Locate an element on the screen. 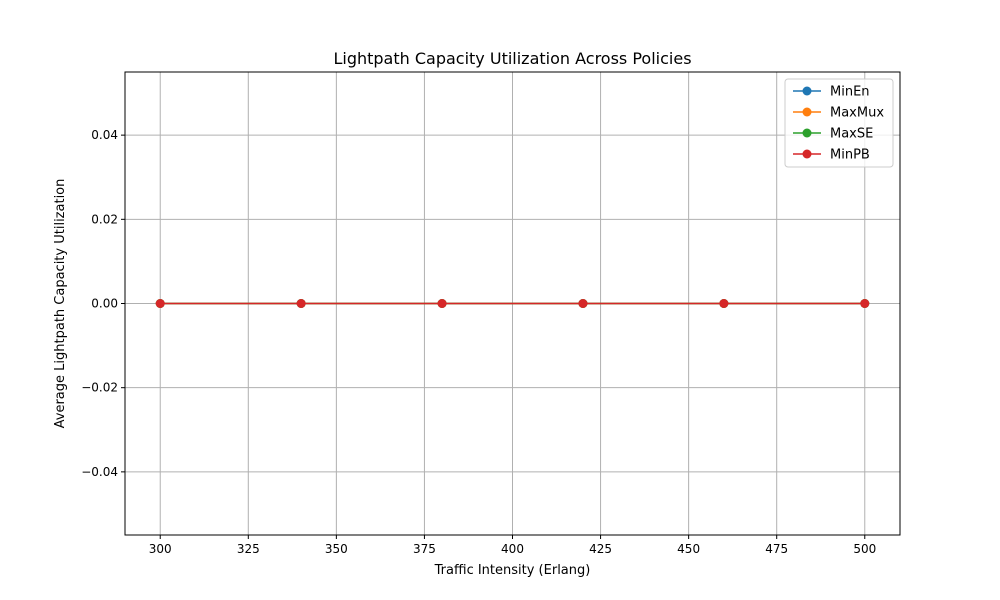  legend-marker-minen is located at coordinates (807, 91).